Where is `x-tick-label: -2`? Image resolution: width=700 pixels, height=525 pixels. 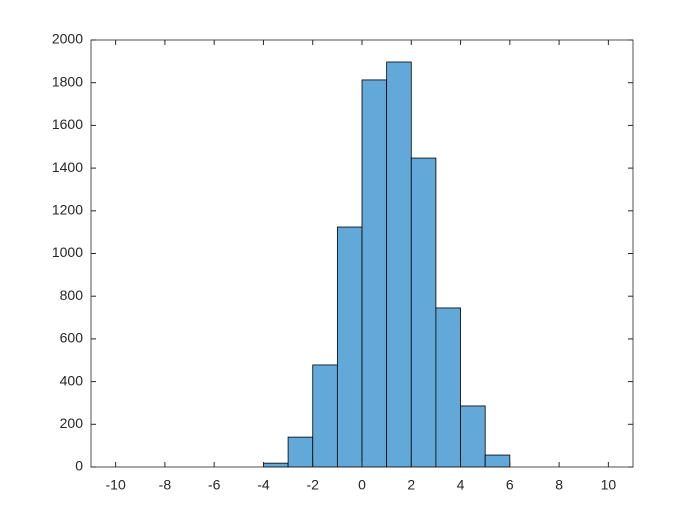 x-tick-label: -2 is located at coordinates (313, 485).